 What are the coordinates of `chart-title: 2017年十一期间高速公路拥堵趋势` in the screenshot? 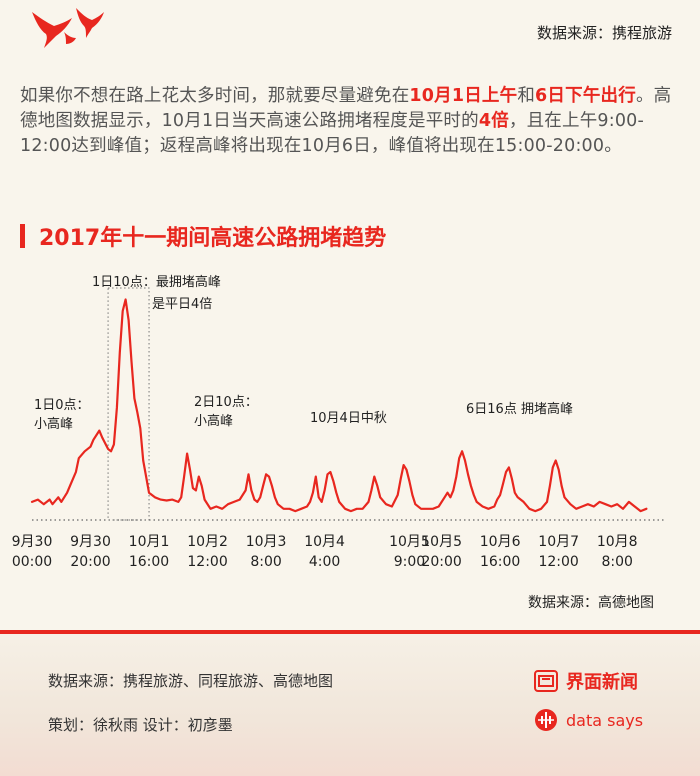 It's located at (213, 238).